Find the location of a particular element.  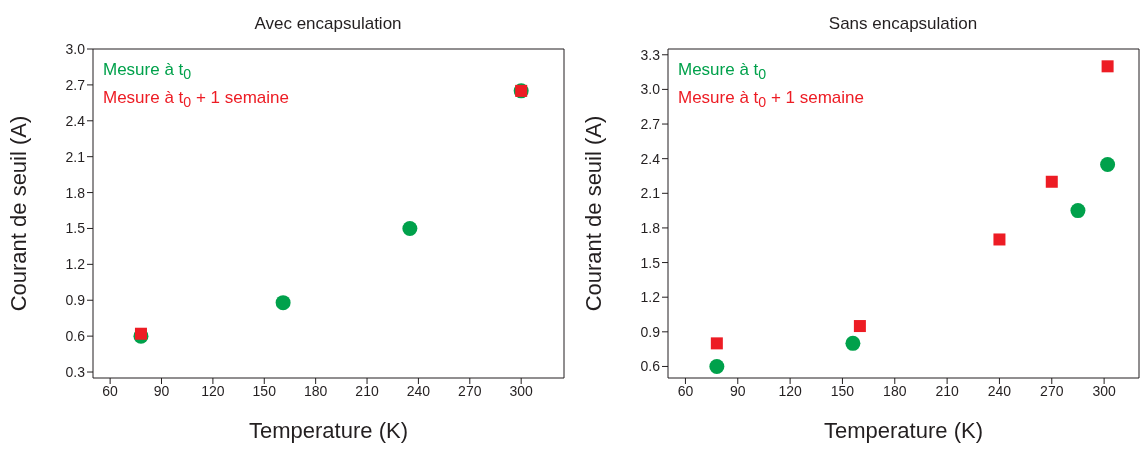

y-tick-label: 0.3 is located at coordinates (75, 371).